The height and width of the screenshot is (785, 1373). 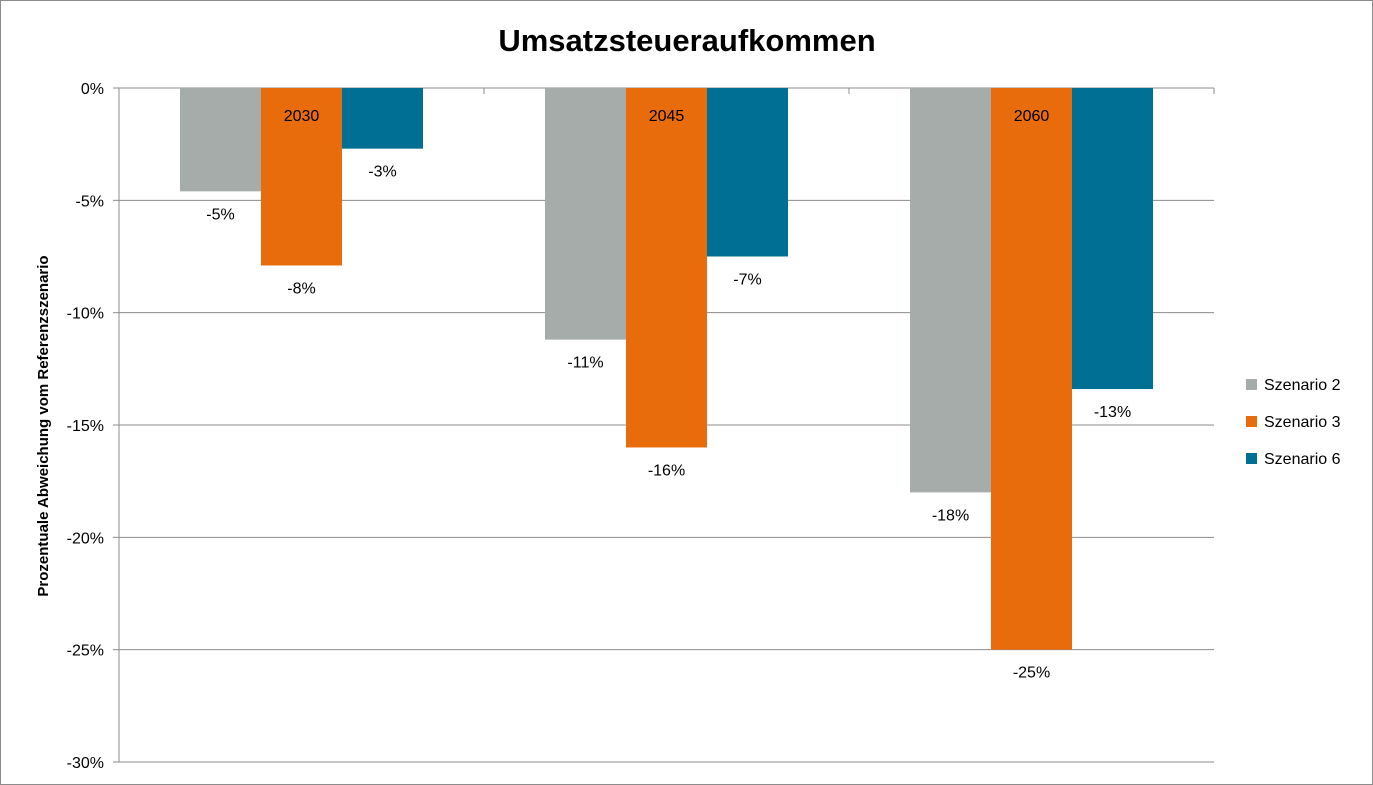 I want to click on data-label: -3%, so click(x=382, y=172).